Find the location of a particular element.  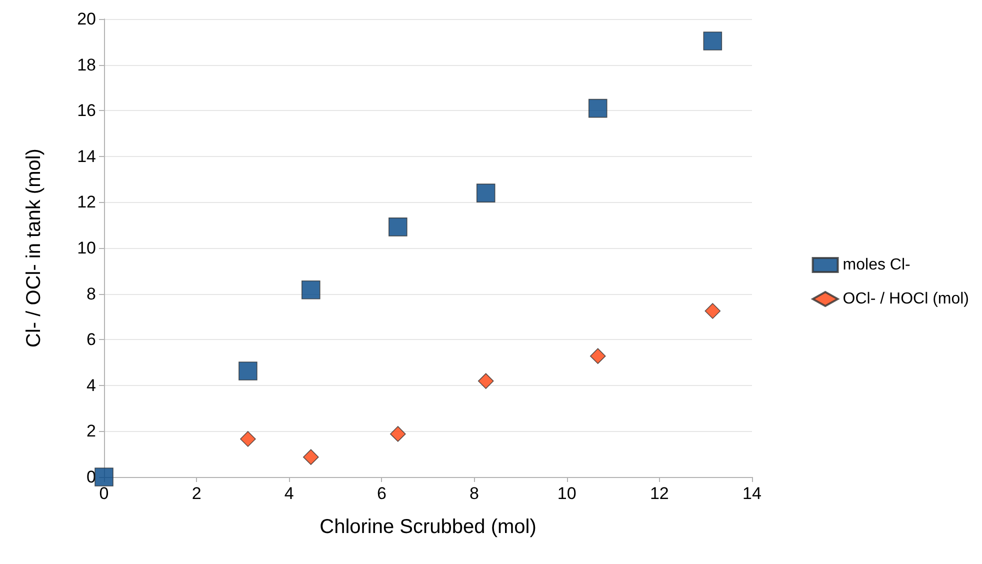

y-axis-title: Cl- / OCl- in tank (mol) is located at coordinates (34, 248).